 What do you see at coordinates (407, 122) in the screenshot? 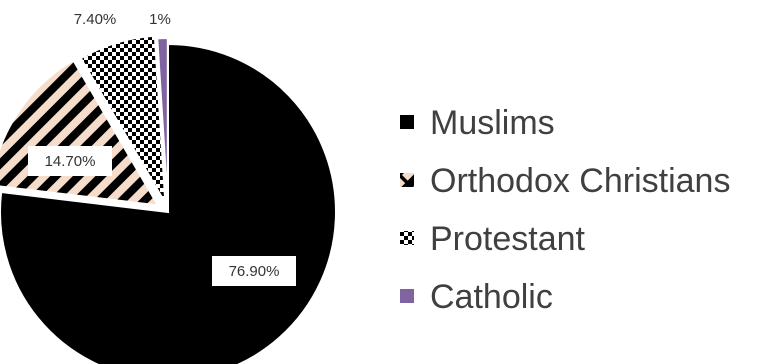
I see `legend-marker-muslims` at bounding box center [407, 122].